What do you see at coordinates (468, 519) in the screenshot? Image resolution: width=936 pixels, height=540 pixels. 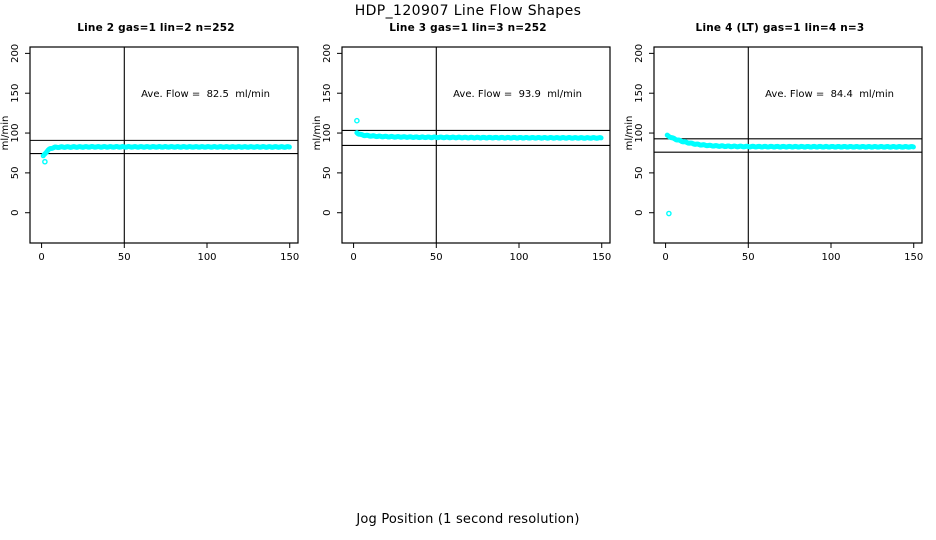 I see `x-axis-label: Jog Position (1 second resolution)` at bounding box center [468, 519].